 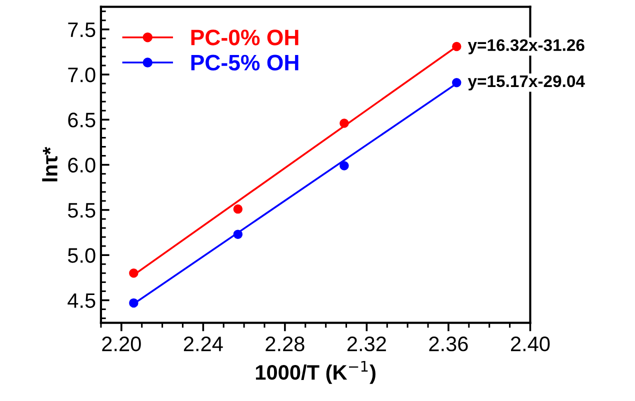 I want to click on x-tick-label: 2.32, so click(x=366, y=344).